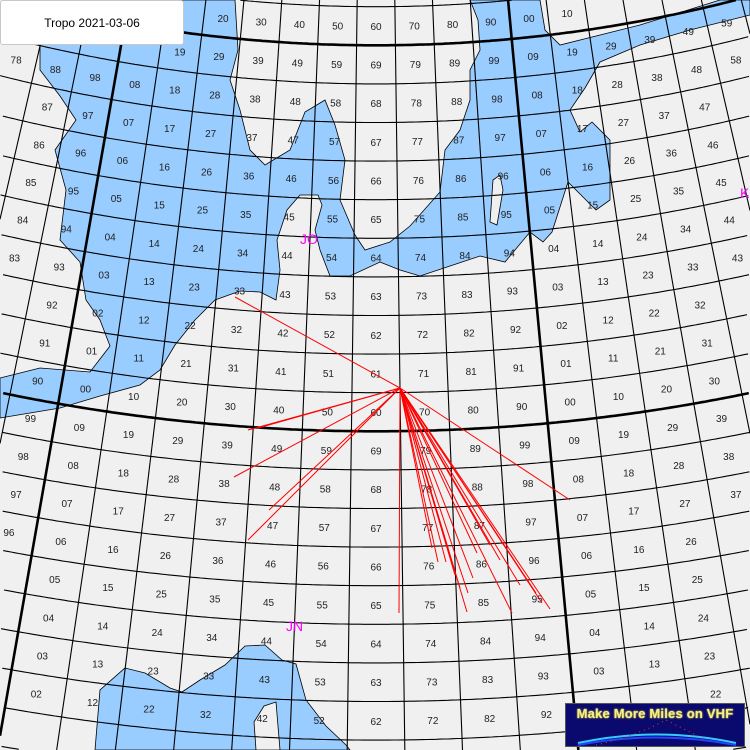 Image resolution: width=750 pixels, height=750 pixels. What do you see at coordinates (519, 369) in the screenshot?
I see `square-label: 91` at bounding box center [519, 369].